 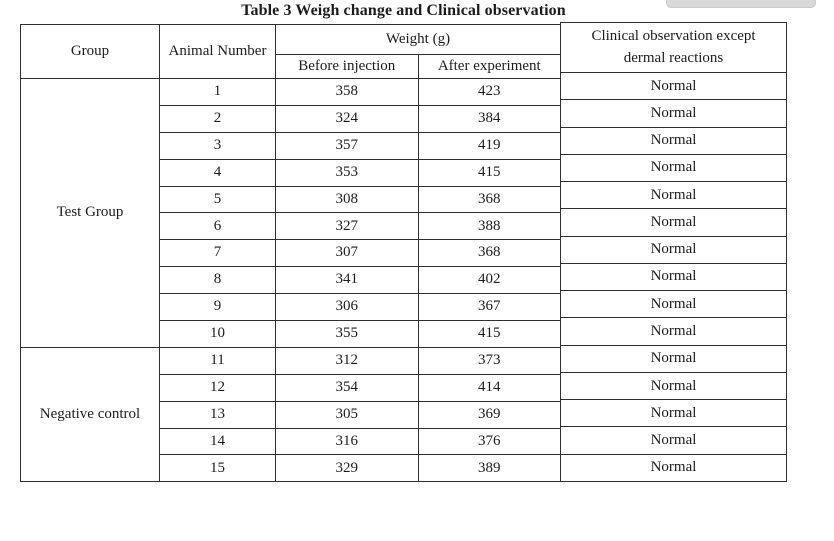 I want to click on group-label: Test Group, so click(x=90, y=213).